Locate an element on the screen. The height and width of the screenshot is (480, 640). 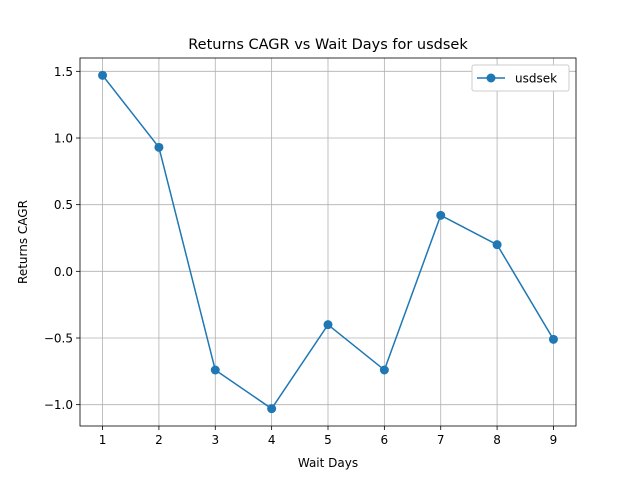
legend-box is located at coordinates (520, 78).